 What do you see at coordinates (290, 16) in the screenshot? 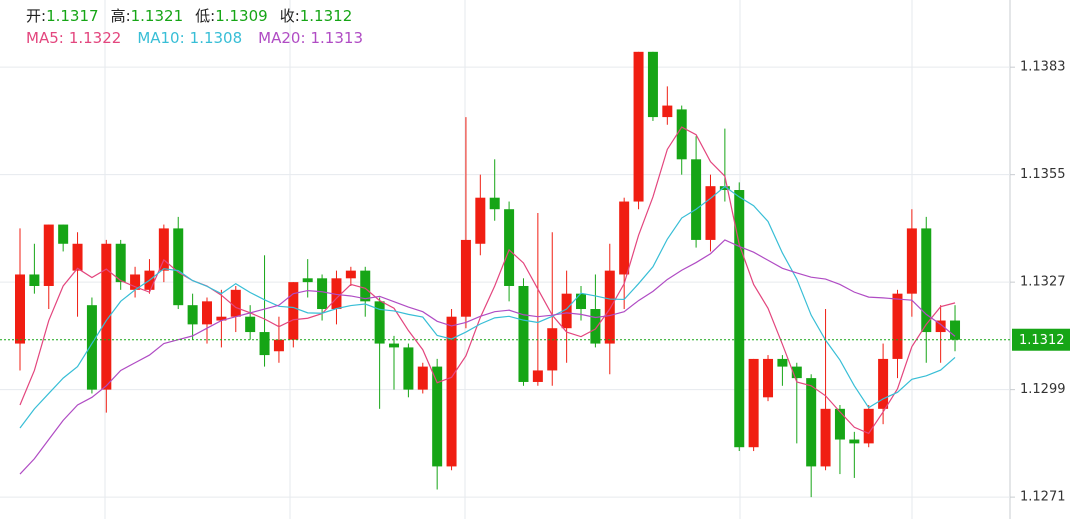
I see `legend-label: 收:` at bounding box center [290, 16].